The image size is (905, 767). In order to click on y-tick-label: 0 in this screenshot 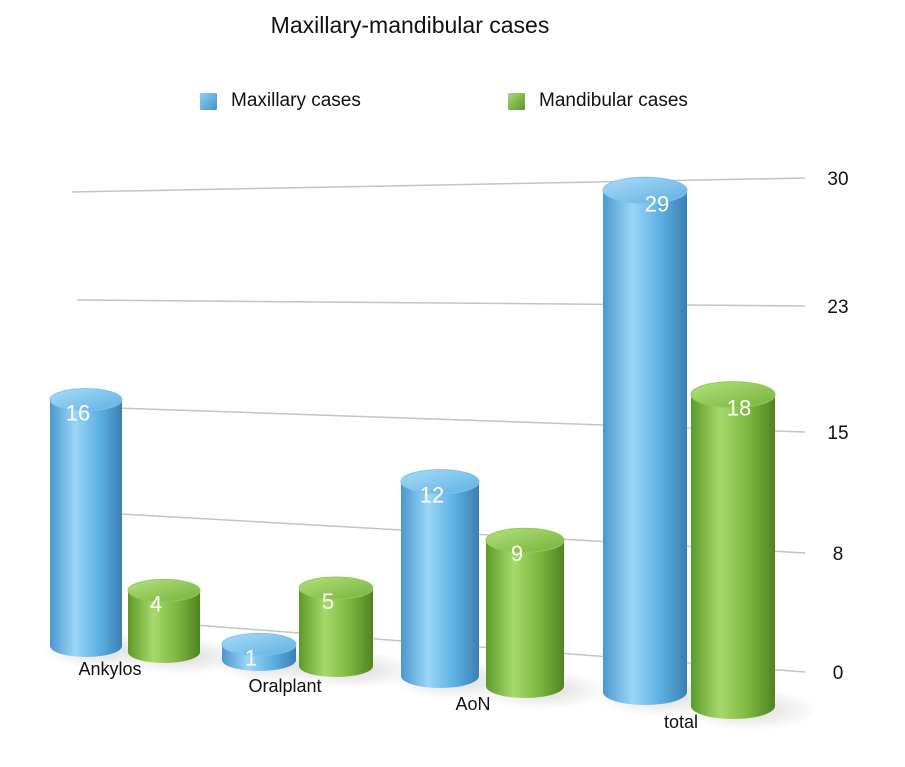, I will do `click(838, 673)`.